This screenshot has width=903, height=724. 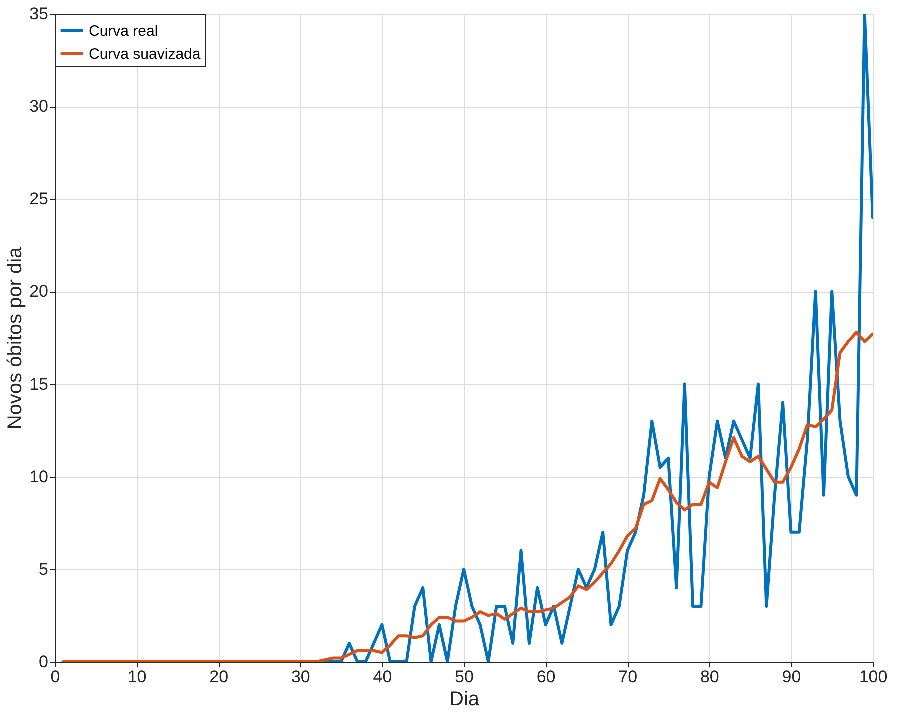 What do you see at coordinates (43, 662) in the screenshot?
I see `y-tick-label: 0` at bounding box center [43, 662].